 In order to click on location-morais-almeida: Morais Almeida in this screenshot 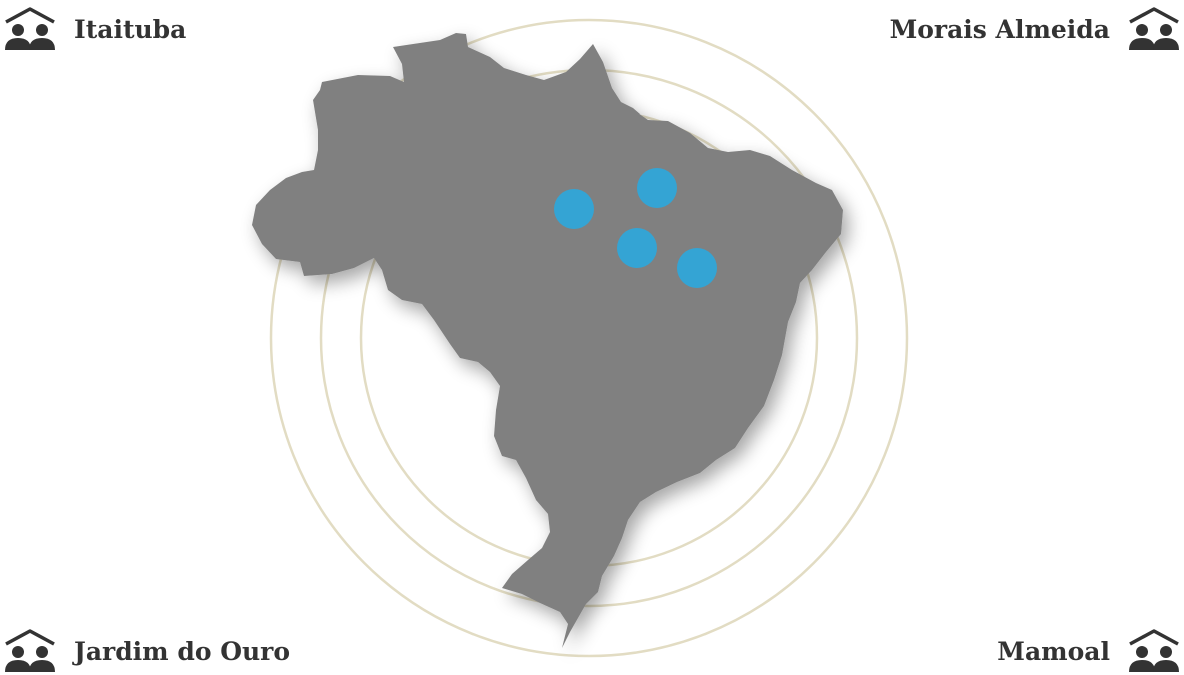, I will do `click(1035, 29)`.